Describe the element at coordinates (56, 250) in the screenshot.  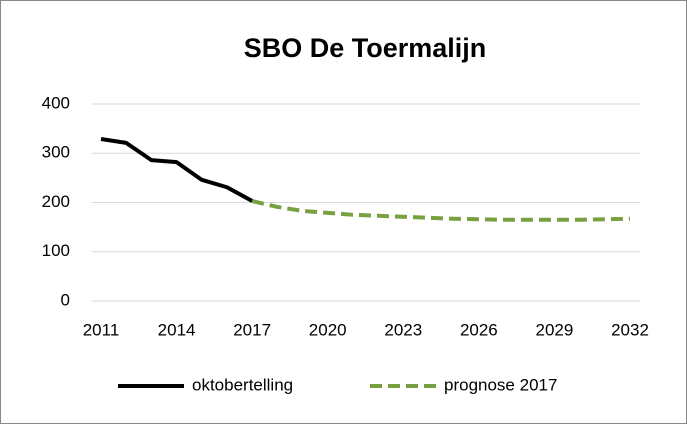
I see `y-tick-label: 100` at that location.